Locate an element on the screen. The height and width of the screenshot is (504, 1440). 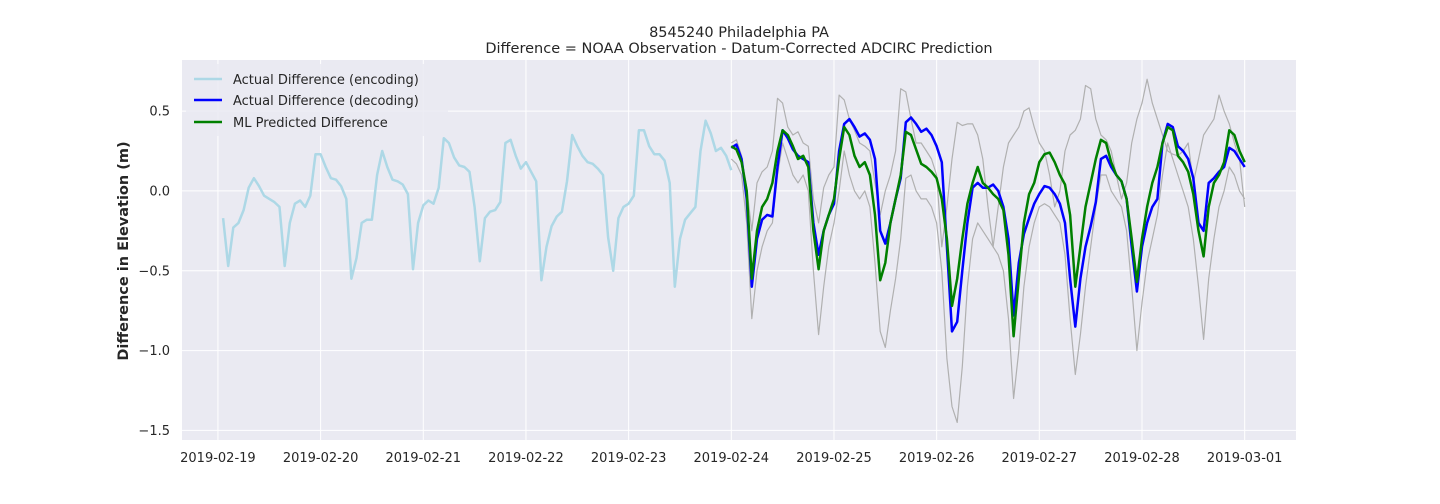
y-tick-label: 0.5 is located at coordinates (159, 112).